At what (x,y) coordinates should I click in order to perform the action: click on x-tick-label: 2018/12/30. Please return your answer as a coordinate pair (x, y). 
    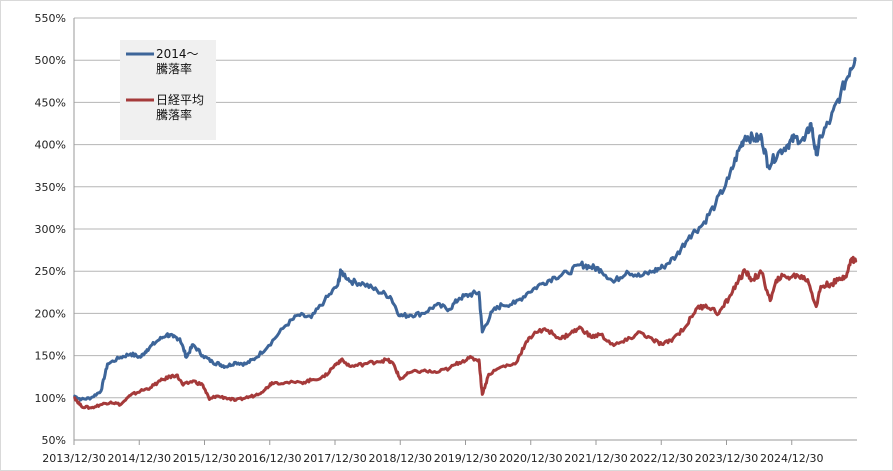
    Looking at the image, I should click on (400, 458).